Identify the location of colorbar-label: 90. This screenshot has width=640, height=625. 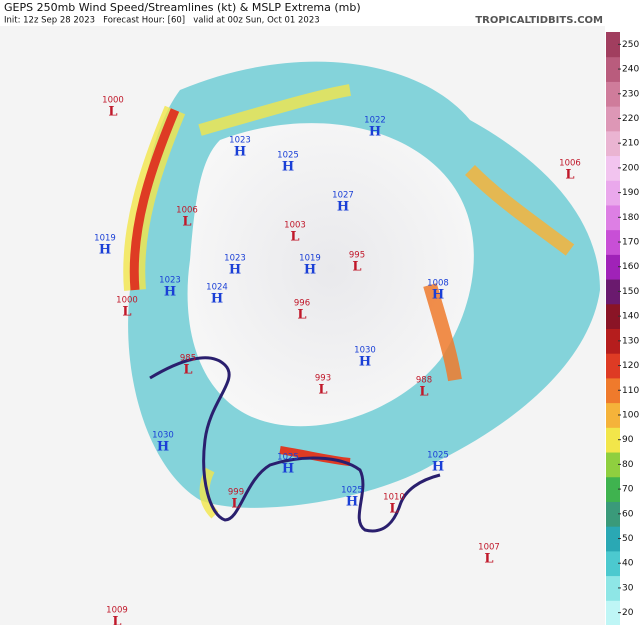
(628, 440).